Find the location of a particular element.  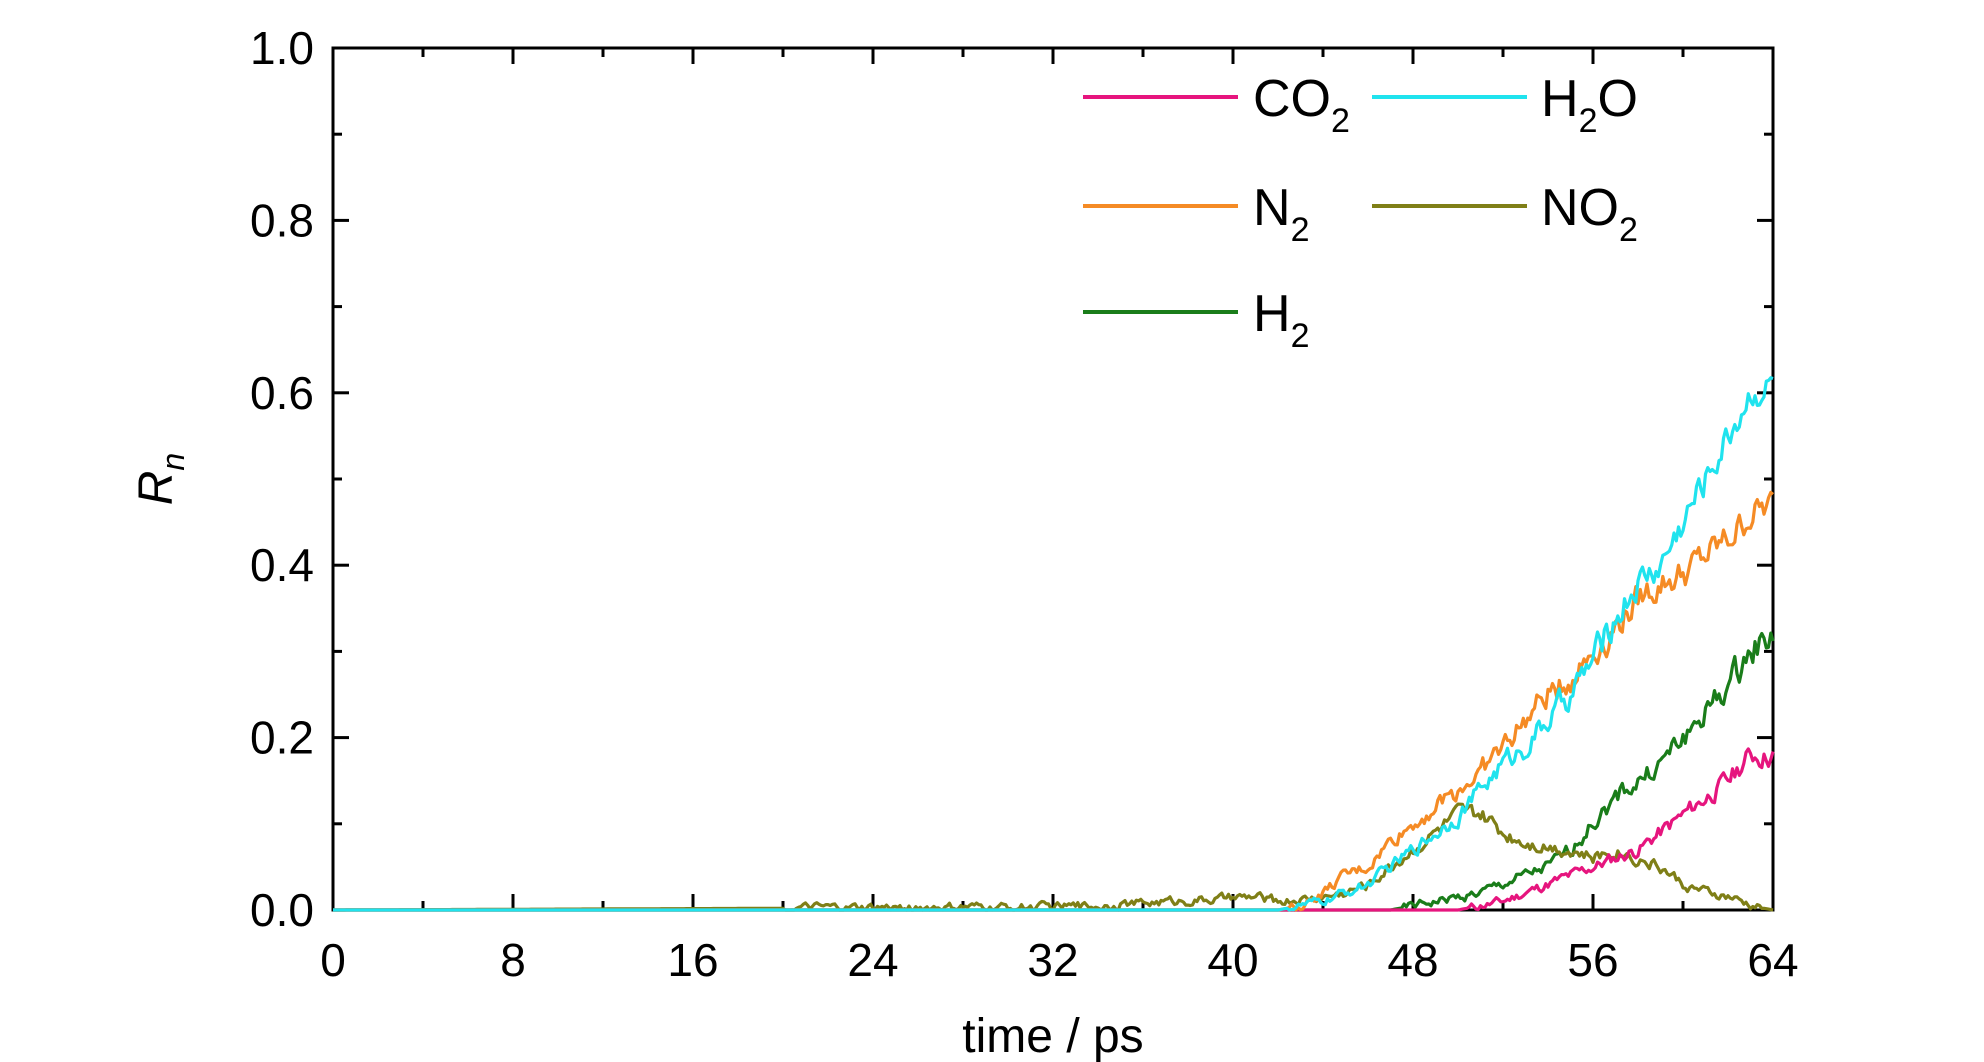

y-tick-label: 0.2 is located at coordinates (282, 738).